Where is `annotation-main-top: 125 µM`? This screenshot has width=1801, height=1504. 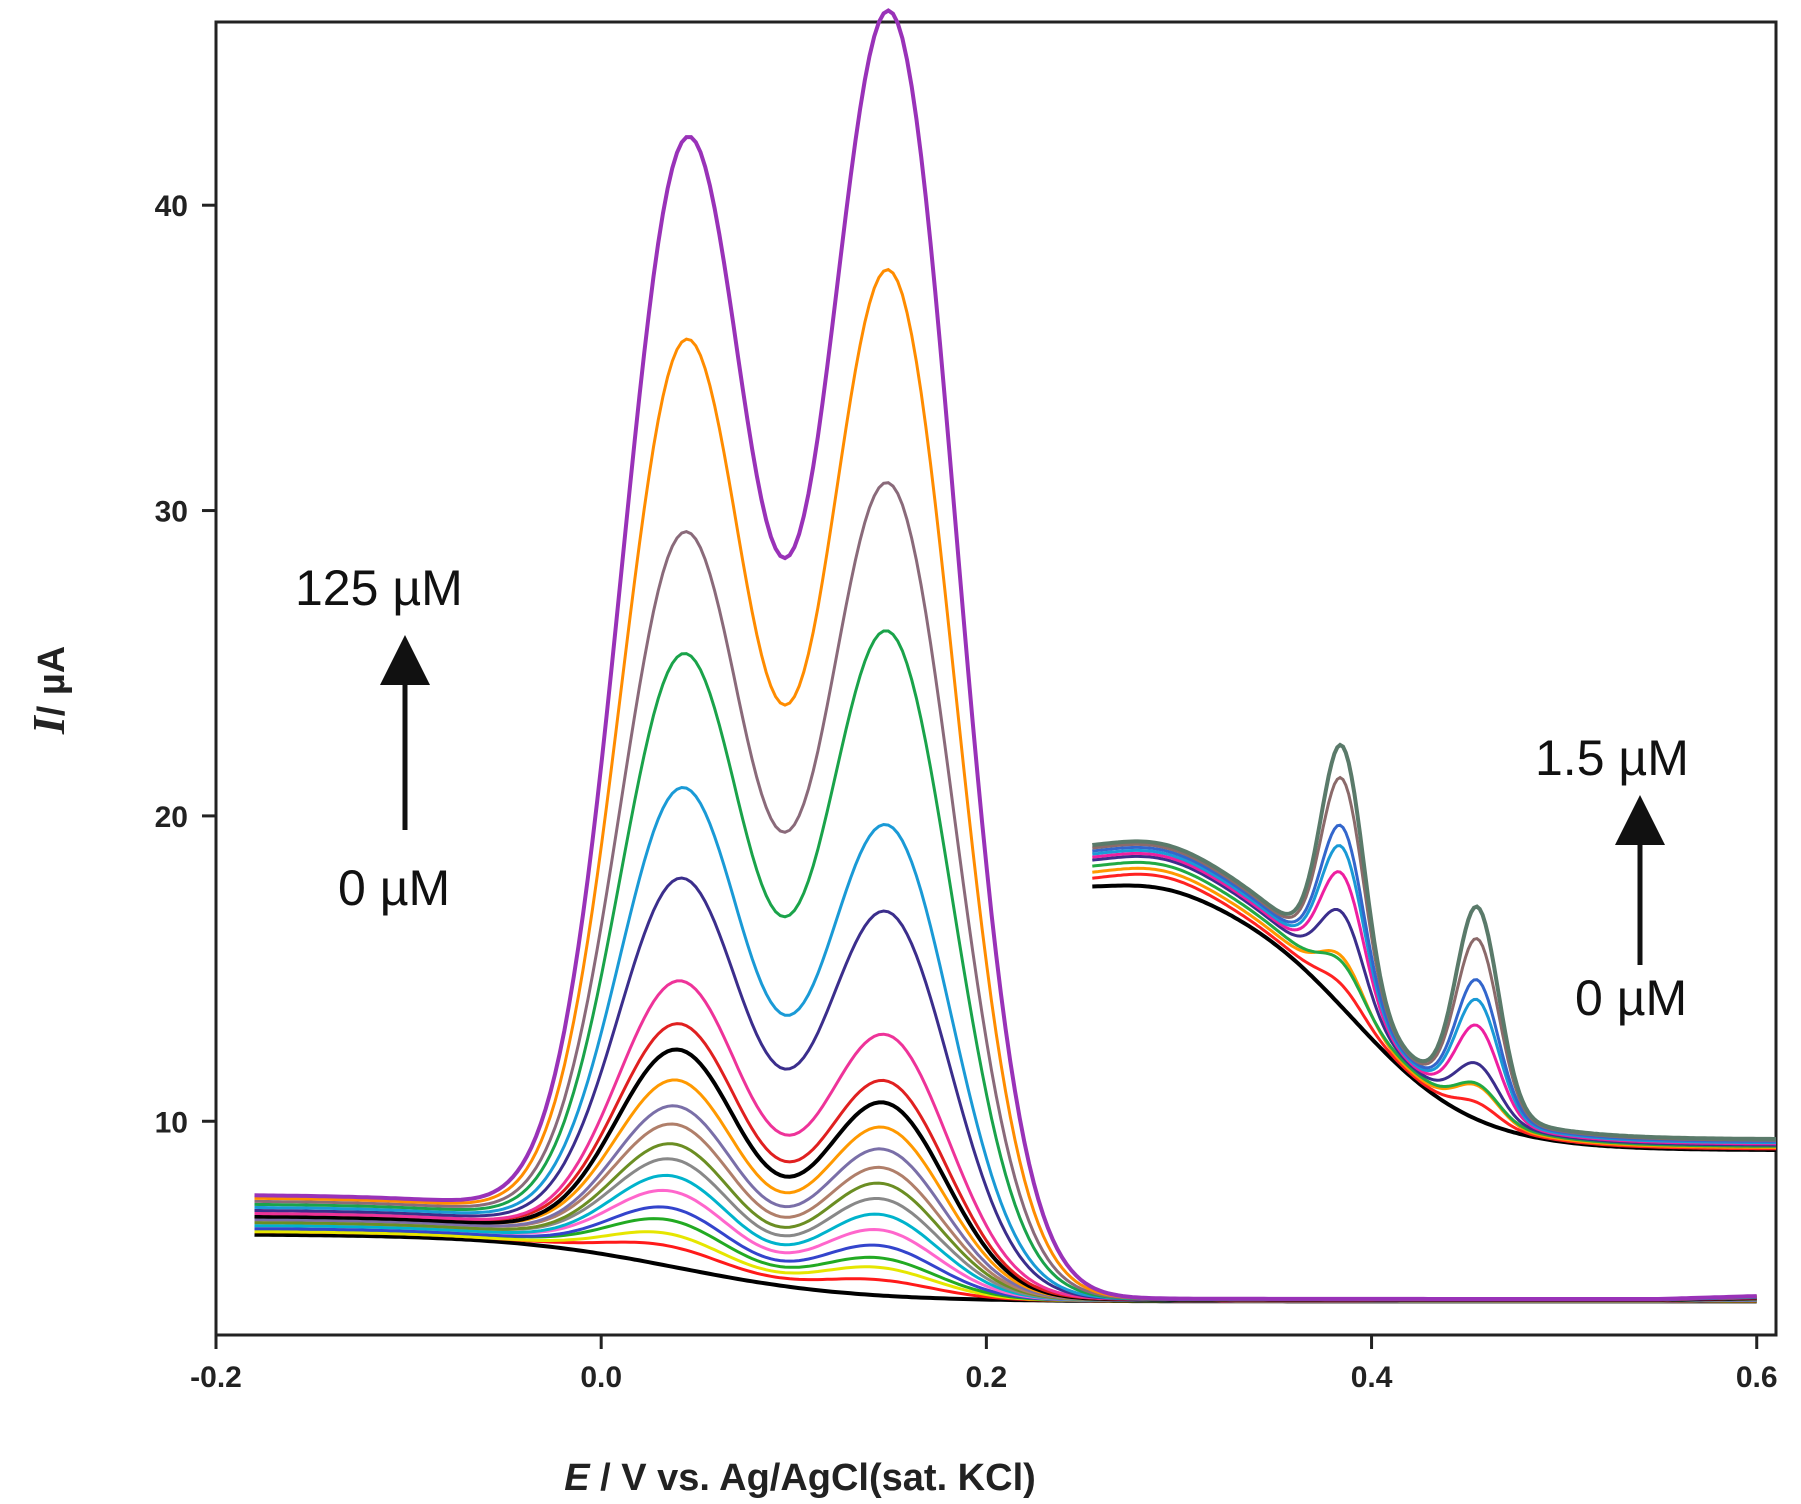 annotation-main-top: 125 µM is located at coordinates (379, 588).